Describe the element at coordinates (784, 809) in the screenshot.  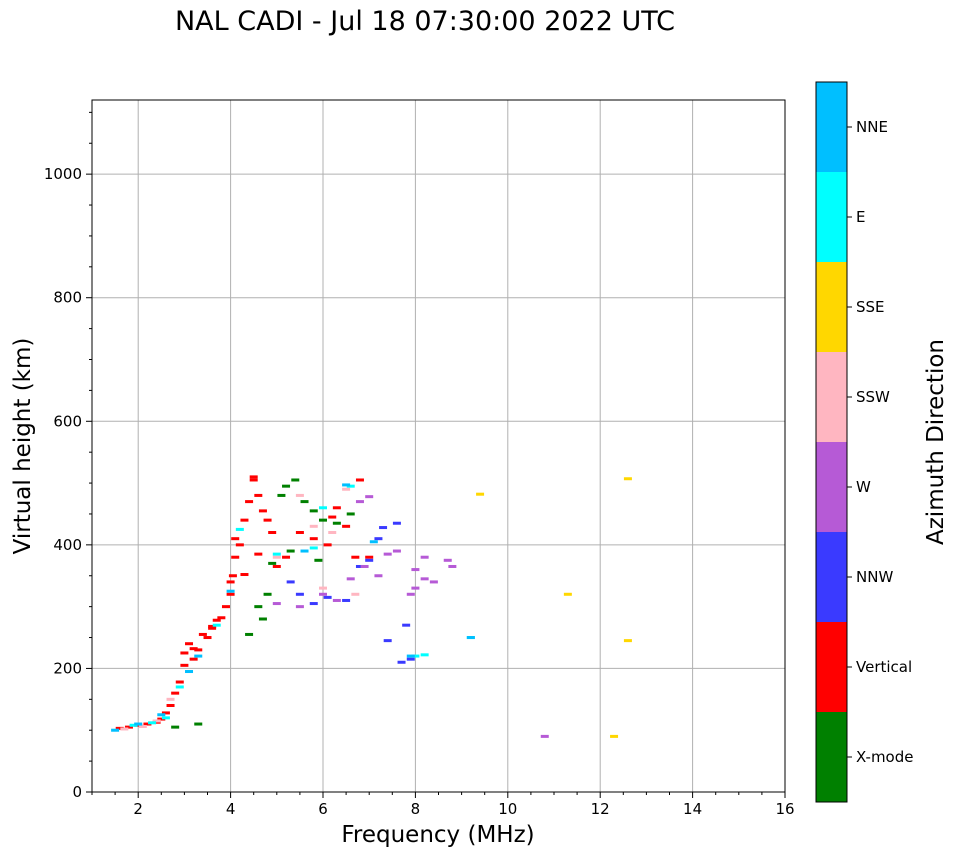
I see `x-tick-label: 16` at that location.